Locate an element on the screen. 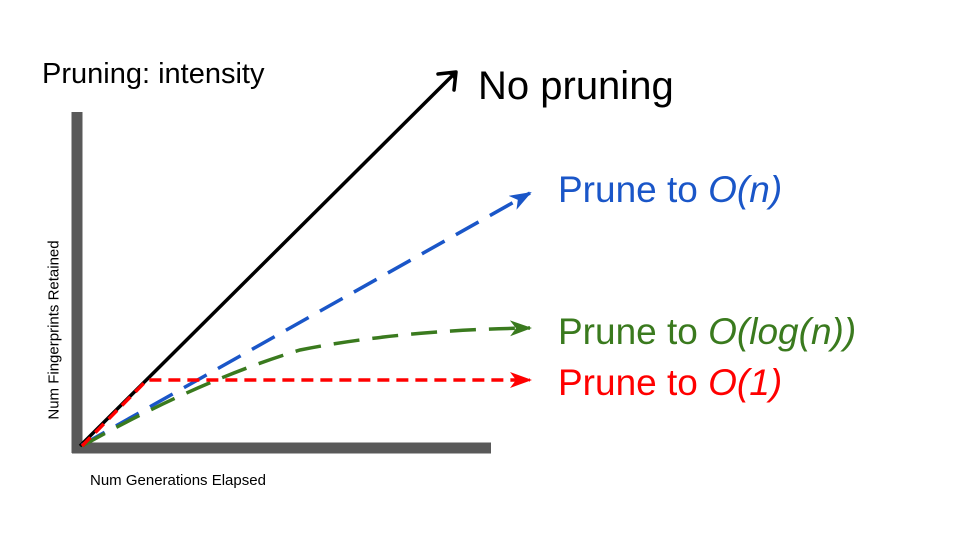 This screenshot has height=540, width=960. label-prune-on: Prune to O(n) is located at coordinates (670, 190).